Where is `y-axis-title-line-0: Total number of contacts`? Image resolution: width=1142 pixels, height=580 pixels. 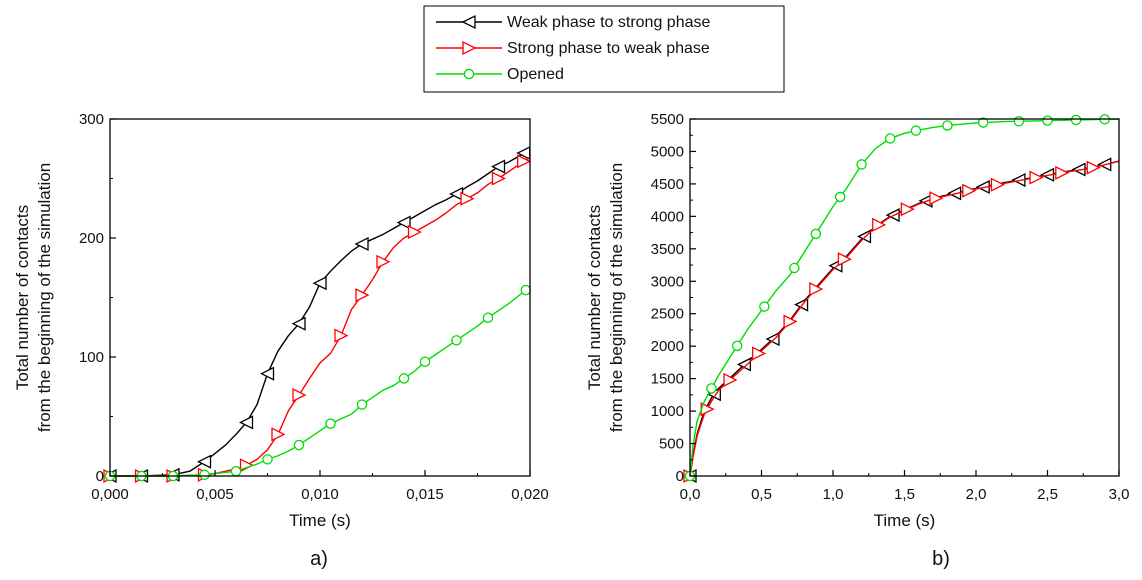 y-axis-title-line-0: Total number of contacts is located at coordinates (594, 297).